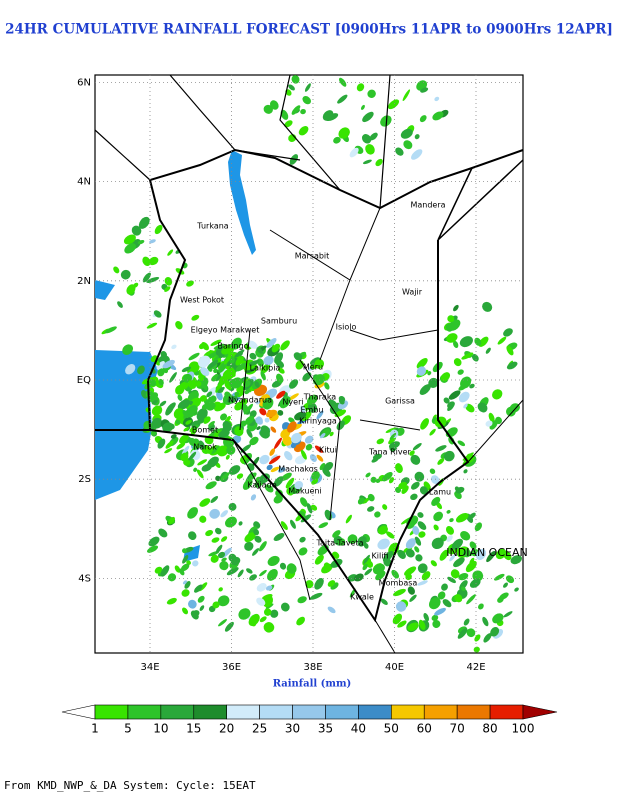 This screenshot has height=800, width=618. What do you see at coordinates (523, 729) in the screenshot?
I see `colorbar-label: 100` at bounding box center [523, 729].